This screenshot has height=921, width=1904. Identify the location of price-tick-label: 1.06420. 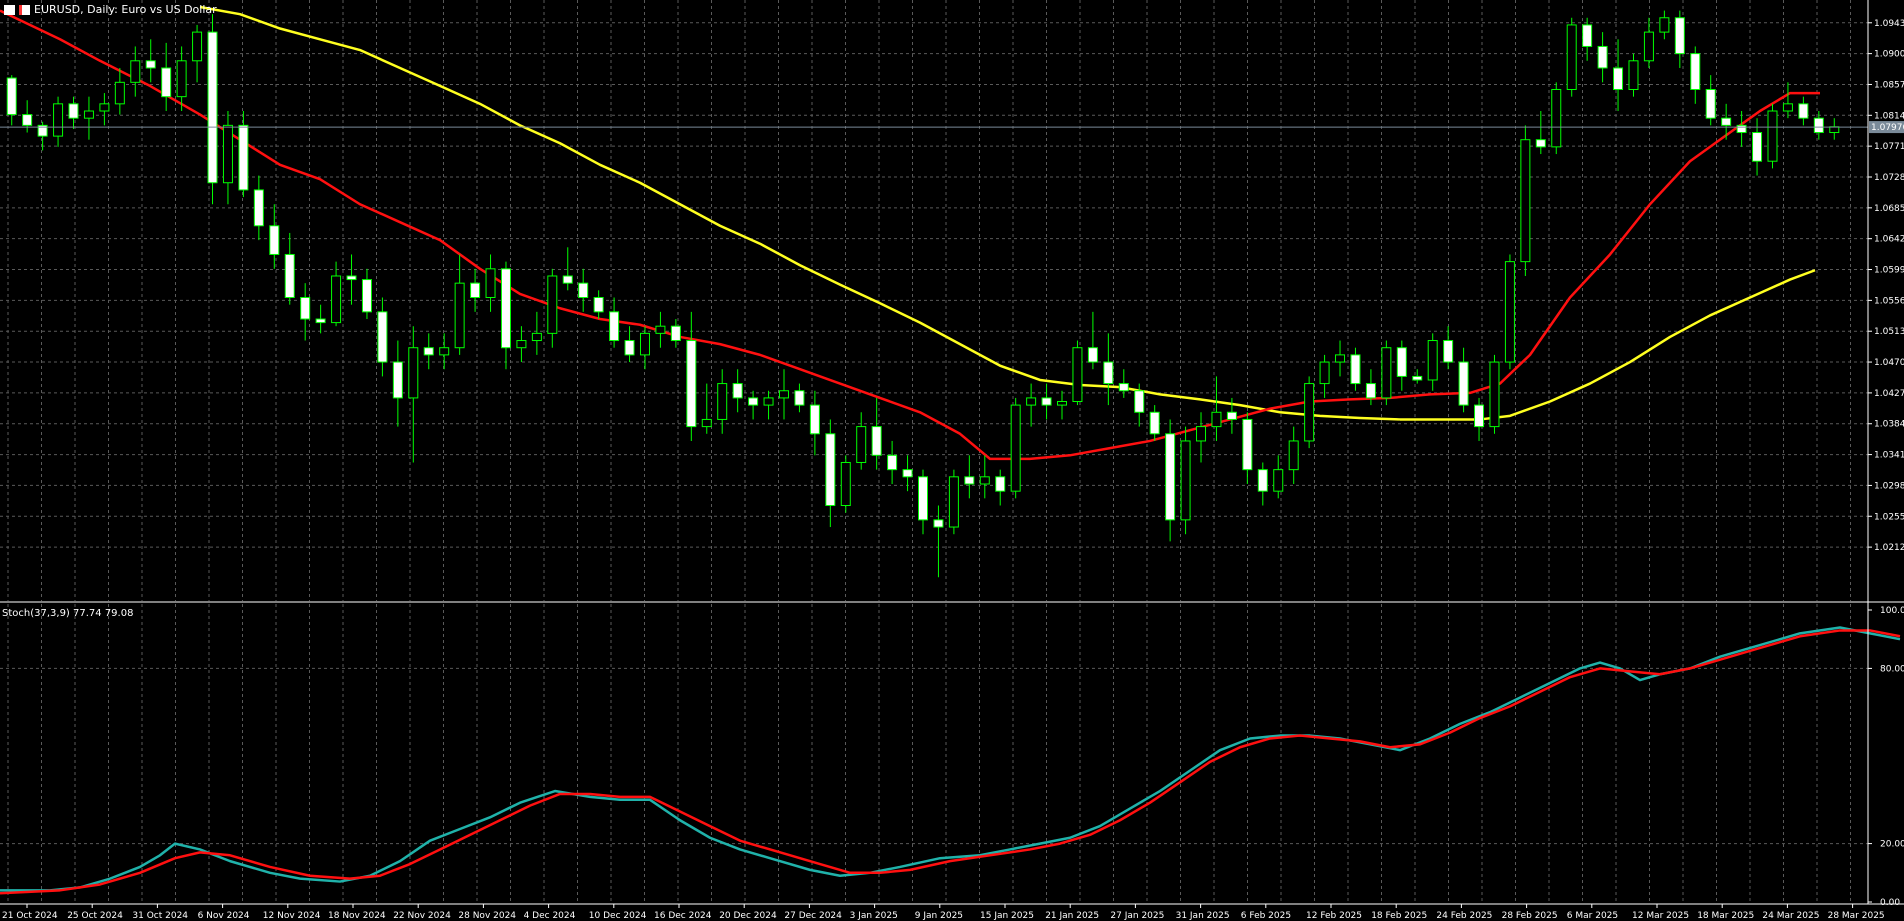
(1889, 240).